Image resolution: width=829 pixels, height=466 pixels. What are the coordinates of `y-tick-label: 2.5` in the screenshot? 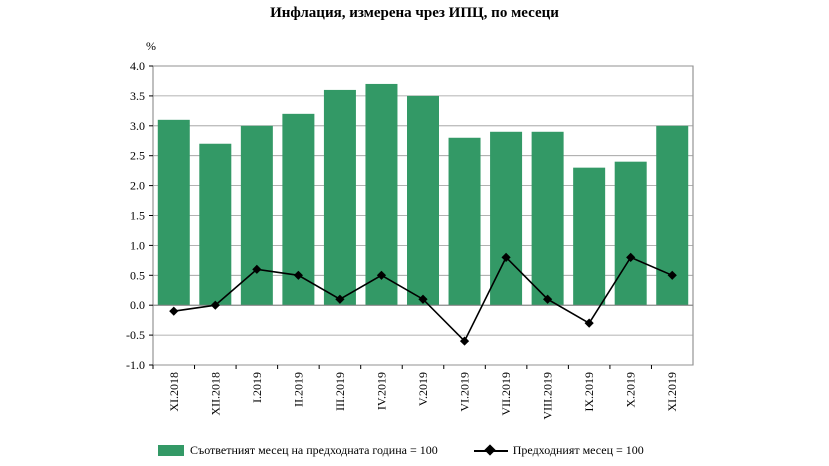 It's located at (137, 156).